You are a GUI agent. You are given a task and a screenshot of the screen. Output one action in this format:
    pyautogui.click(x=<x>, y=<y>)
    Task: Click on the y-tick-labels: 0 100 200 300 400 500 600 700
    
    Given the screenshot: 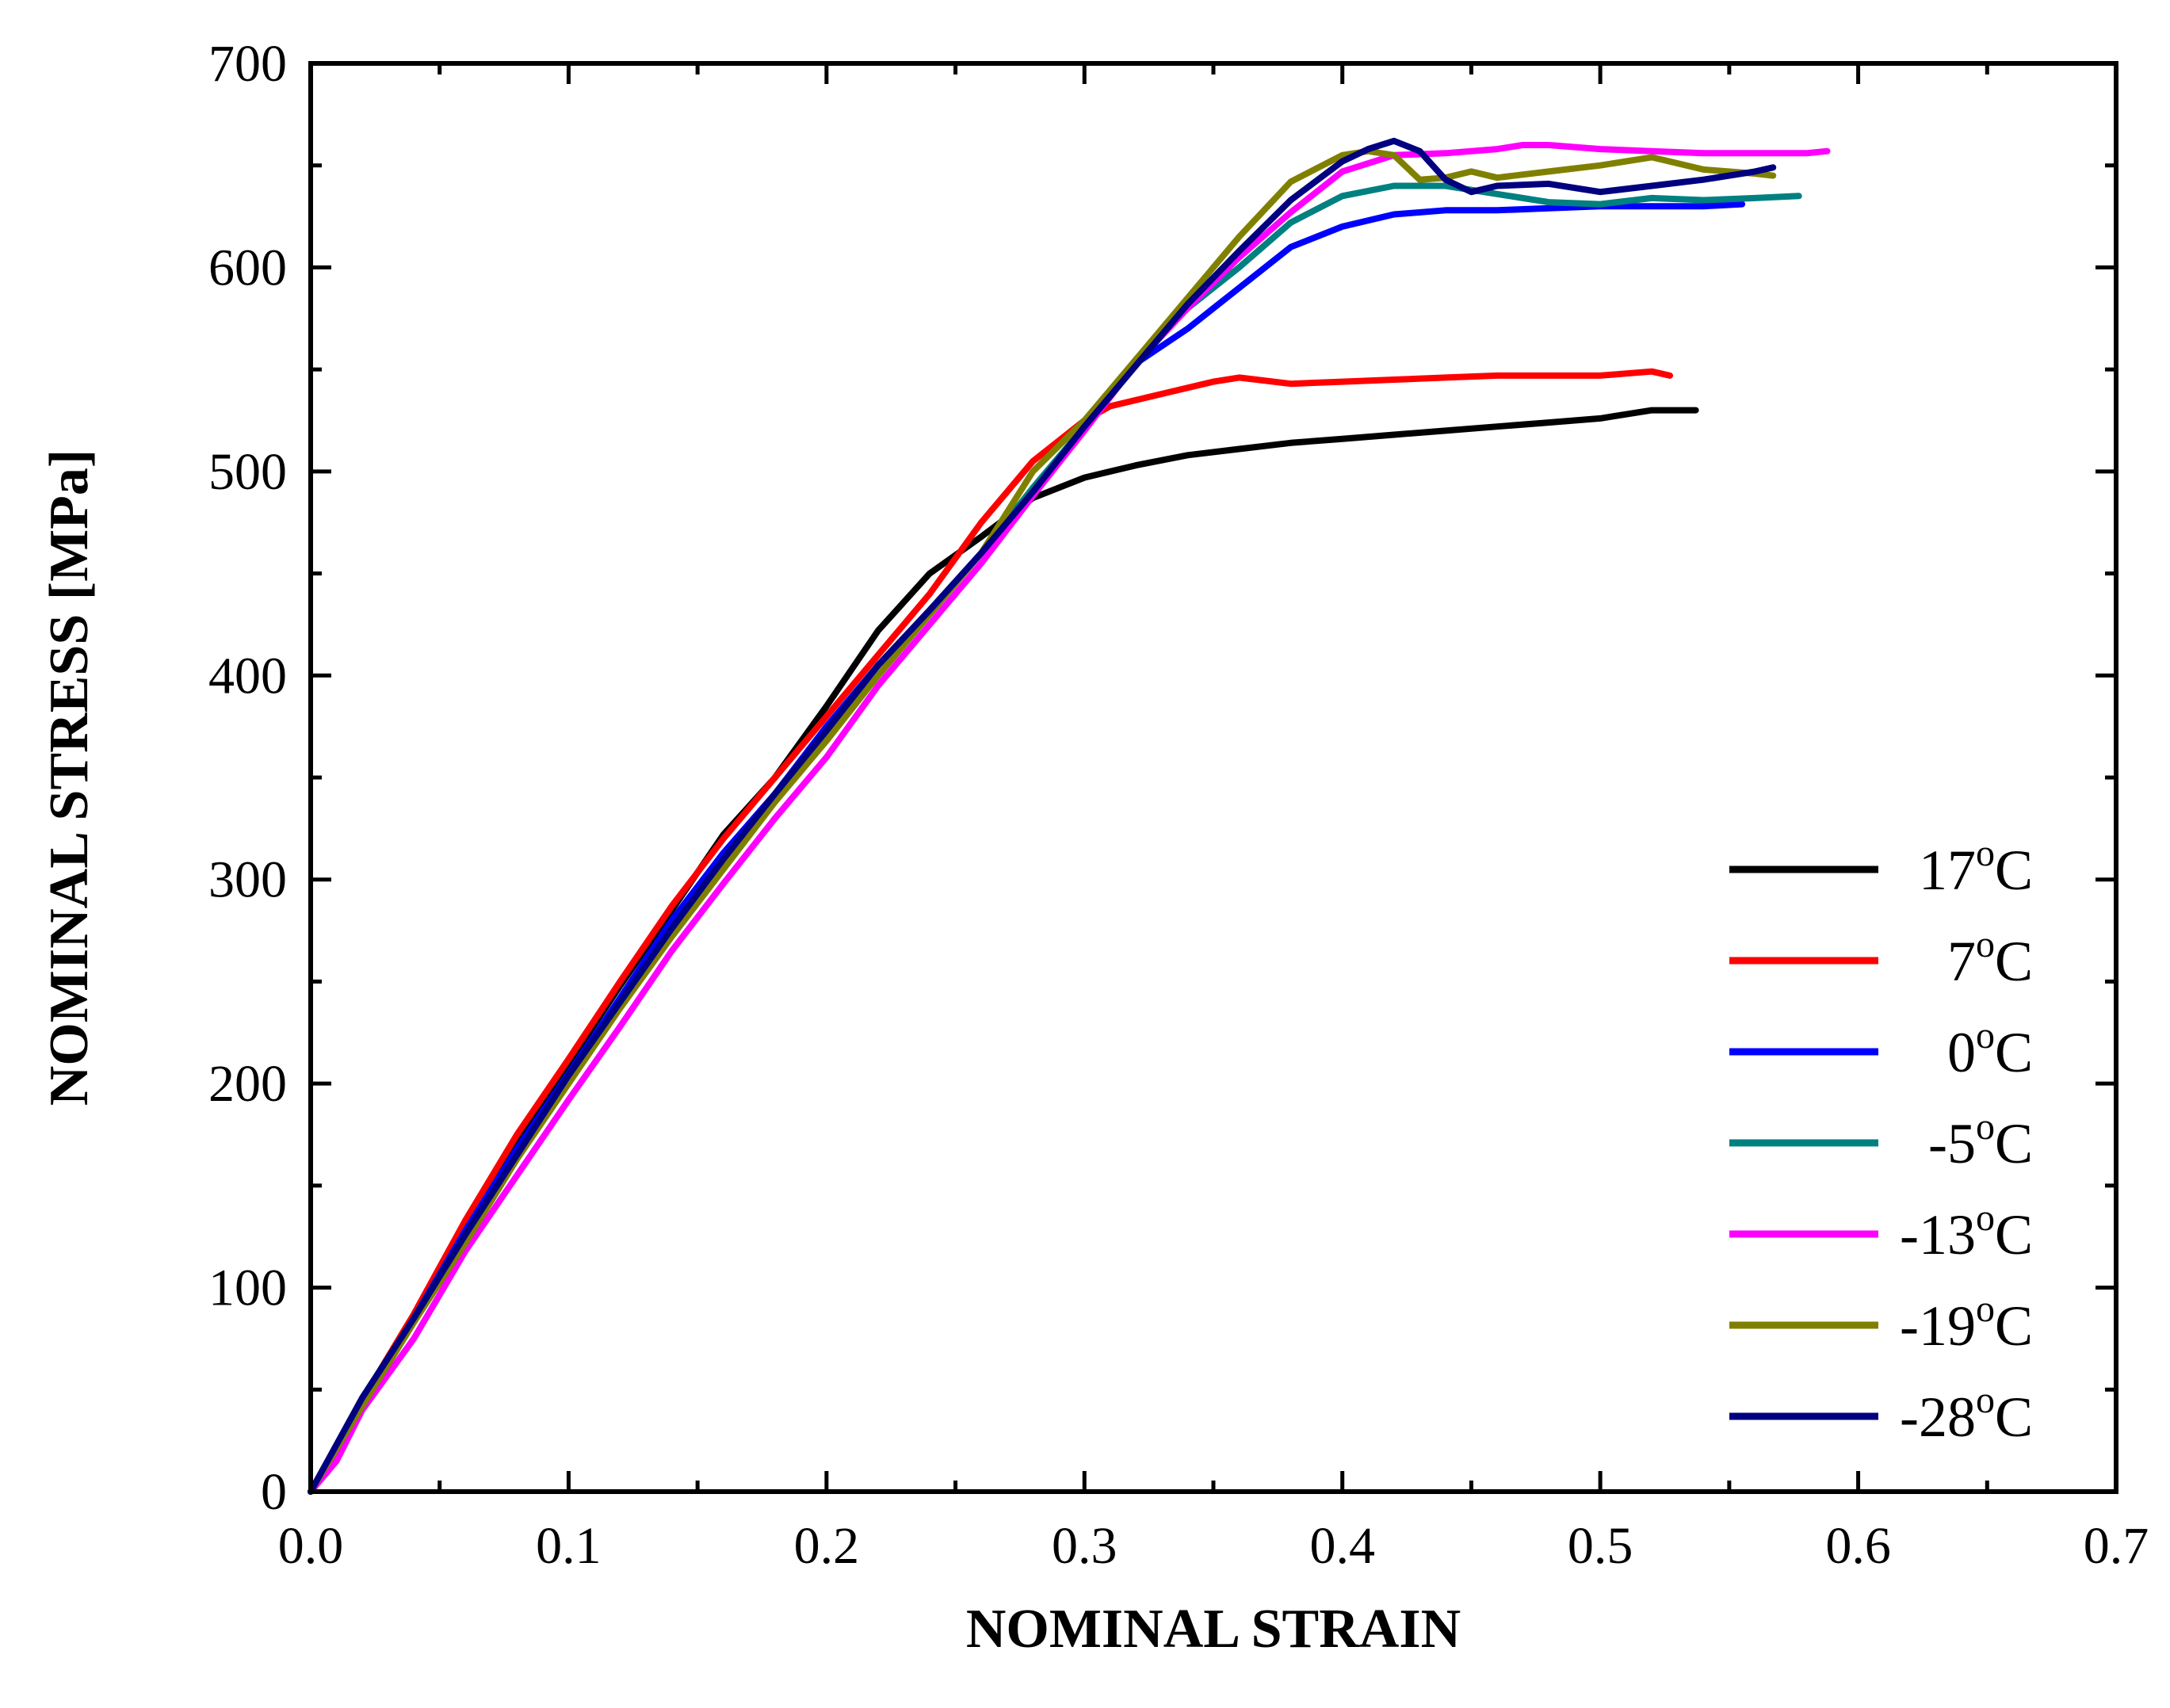 What is the action you would take?
    pyautogui.click(x=248, y=778)
    